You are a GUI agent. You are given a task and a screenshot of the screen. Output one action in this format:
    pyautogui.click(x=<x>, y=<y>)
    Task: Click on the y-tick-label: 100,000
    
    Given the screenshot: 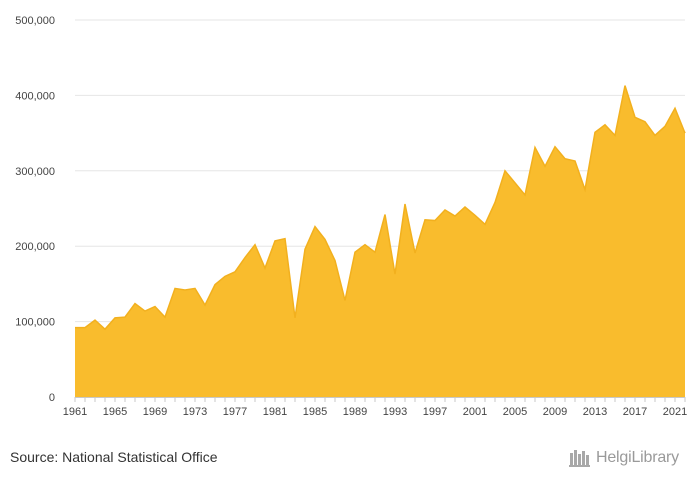 What is the action you would take?
    pyautogui.click(x=35, y=323)
    